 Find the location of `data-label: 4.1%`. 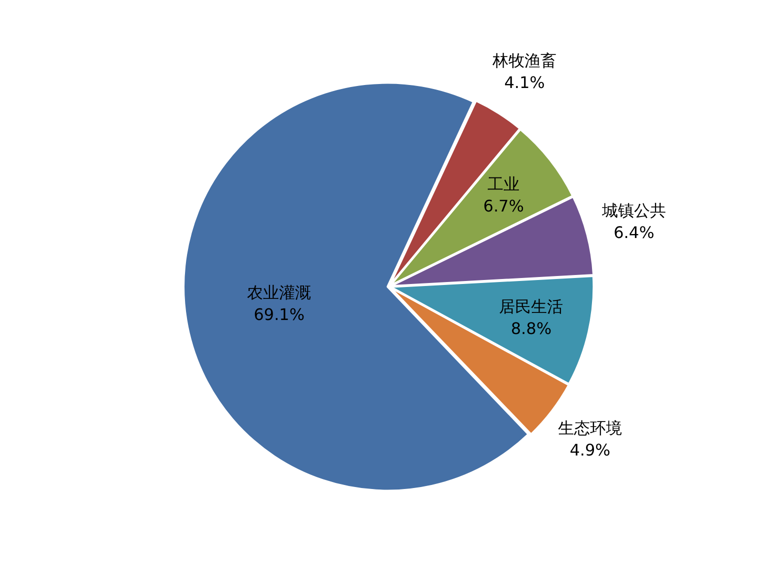

data-label: 4.1% is located at coordinates (524, 82).